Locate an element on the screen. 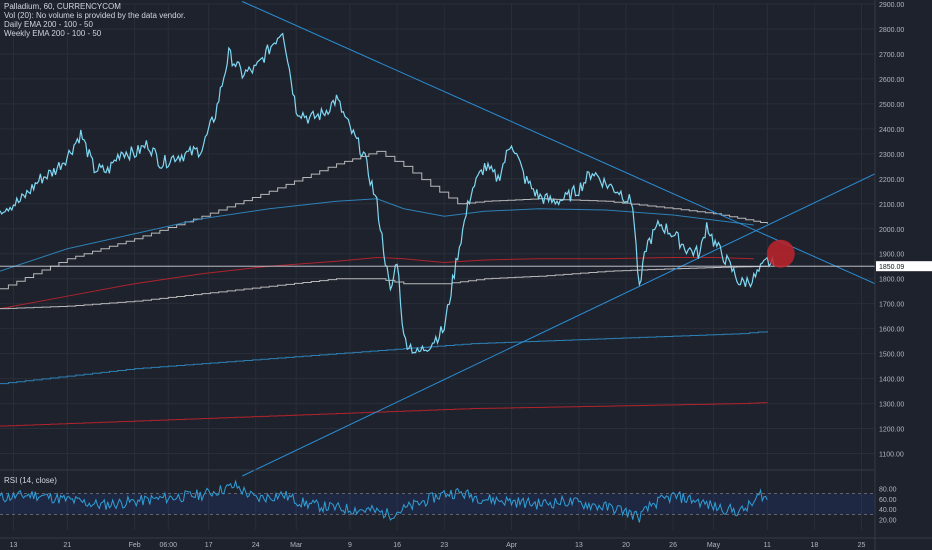 The image size is (932, 550). time-tick-label: 06:00 is located at coordinates (169, 545).